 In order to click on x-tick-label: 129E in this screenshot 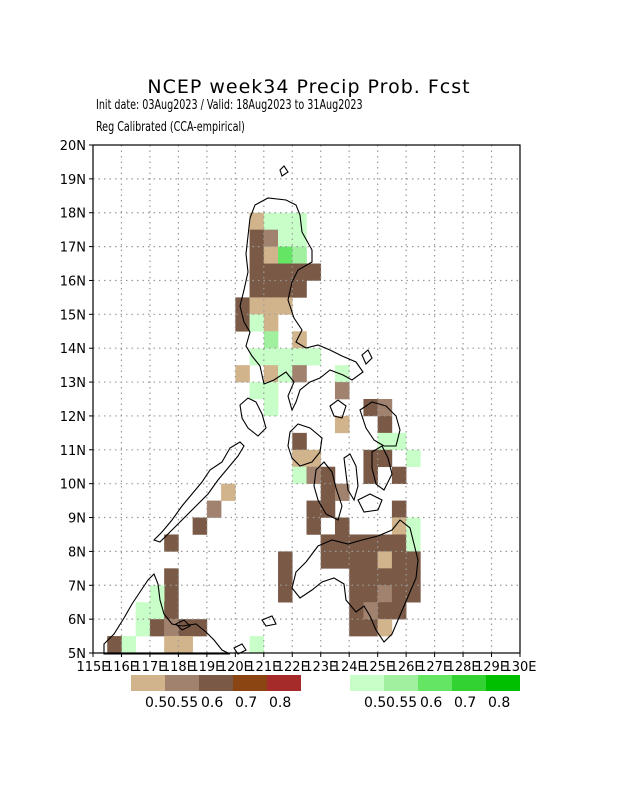, I will do `click(491, 667)`.